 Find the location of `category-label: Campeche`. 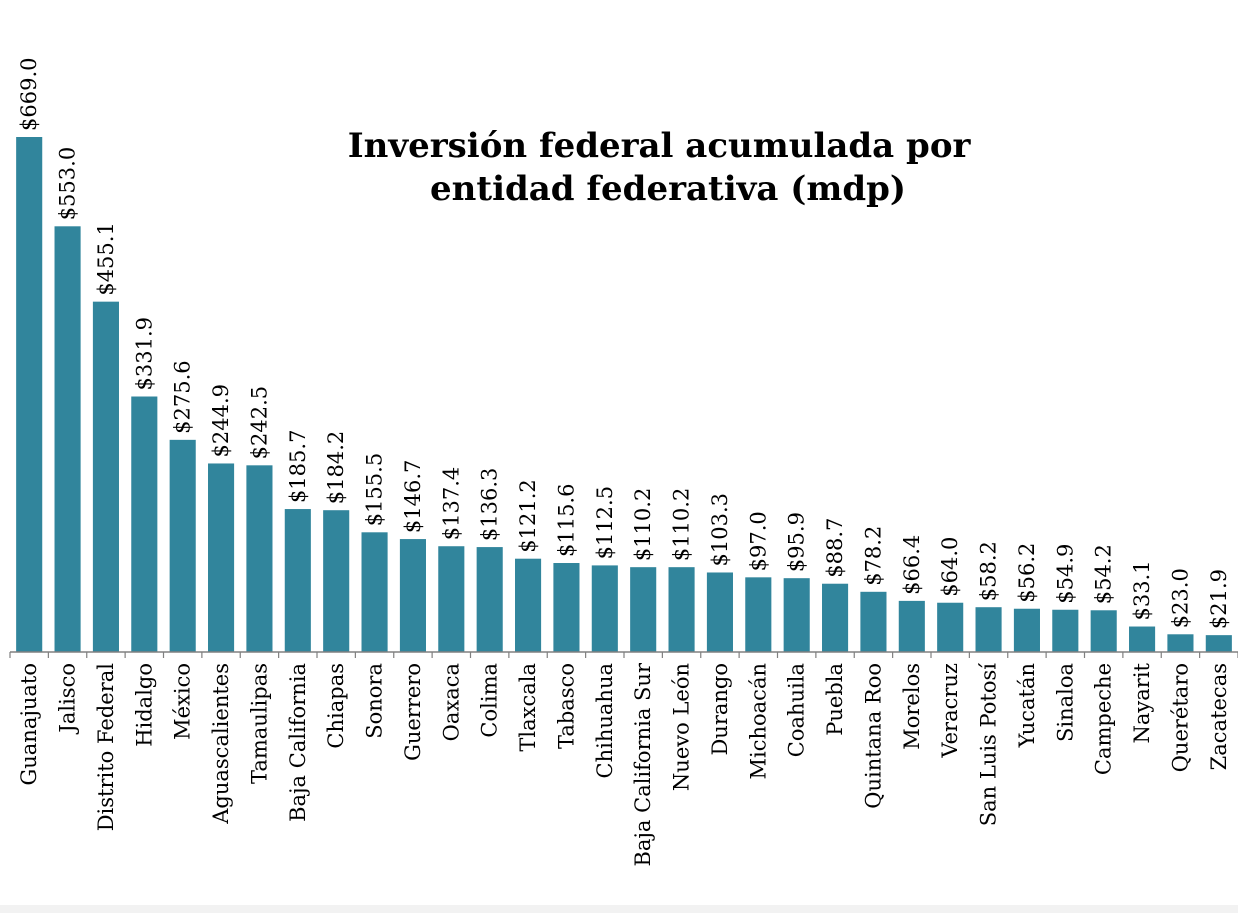

category-label: Campeche is located at coordinates (1104, 719).